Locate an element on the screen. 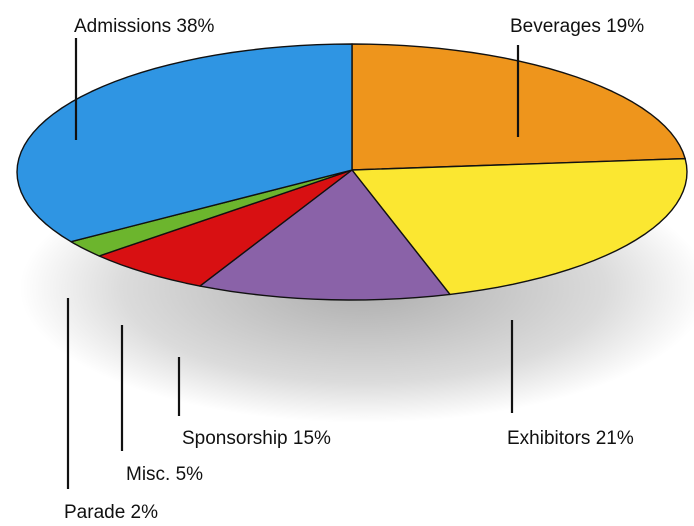 The width and height of the screenshot is (694, 526). slice-label-beverages: Beverages 19% is located at coordinates (577, 26).